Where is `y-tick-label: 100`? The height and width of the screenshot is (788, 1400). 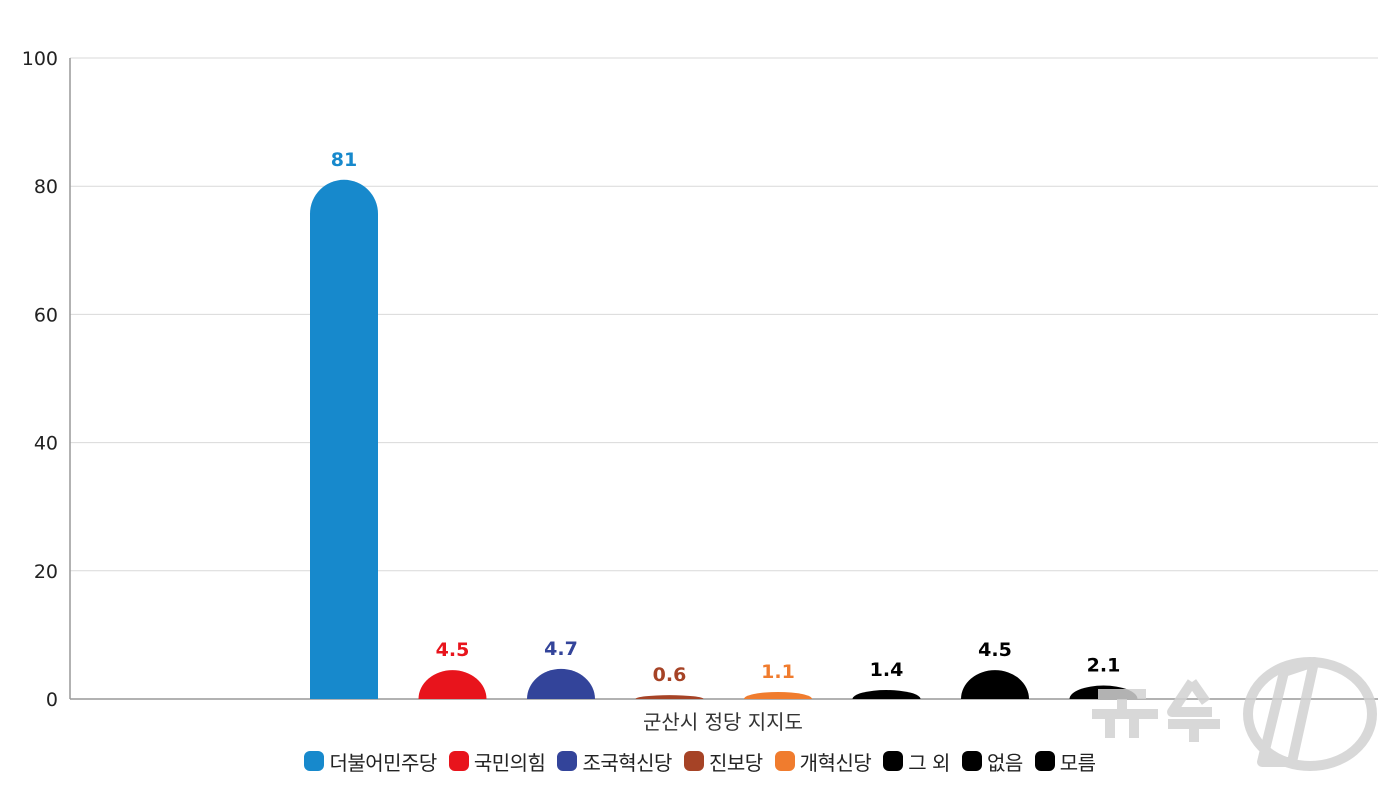 y-tick-label: 100 is located at coordinates (40, 59).